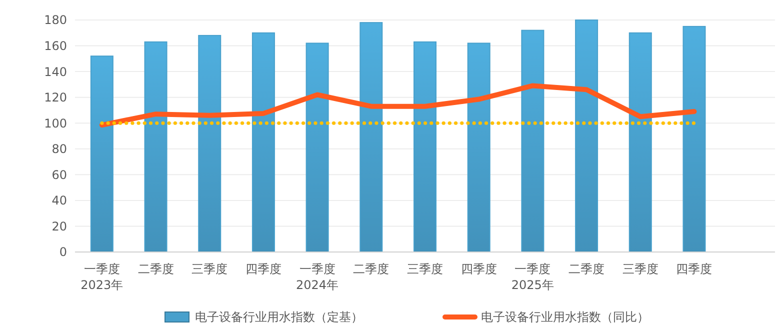  Describe the element at coordinates (55, 45) in the screenshot. I see `y-tick-label: 160` at that location.